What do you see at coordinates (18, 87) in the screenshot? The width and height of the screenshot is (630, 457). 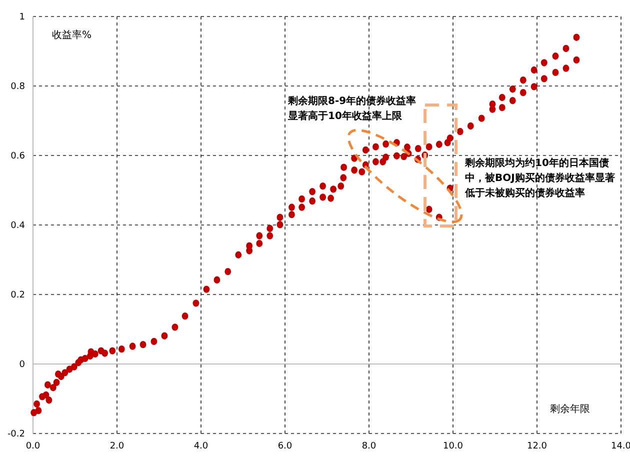 I see `y-tick-label: 0.8` at bounding box center [18, 87].